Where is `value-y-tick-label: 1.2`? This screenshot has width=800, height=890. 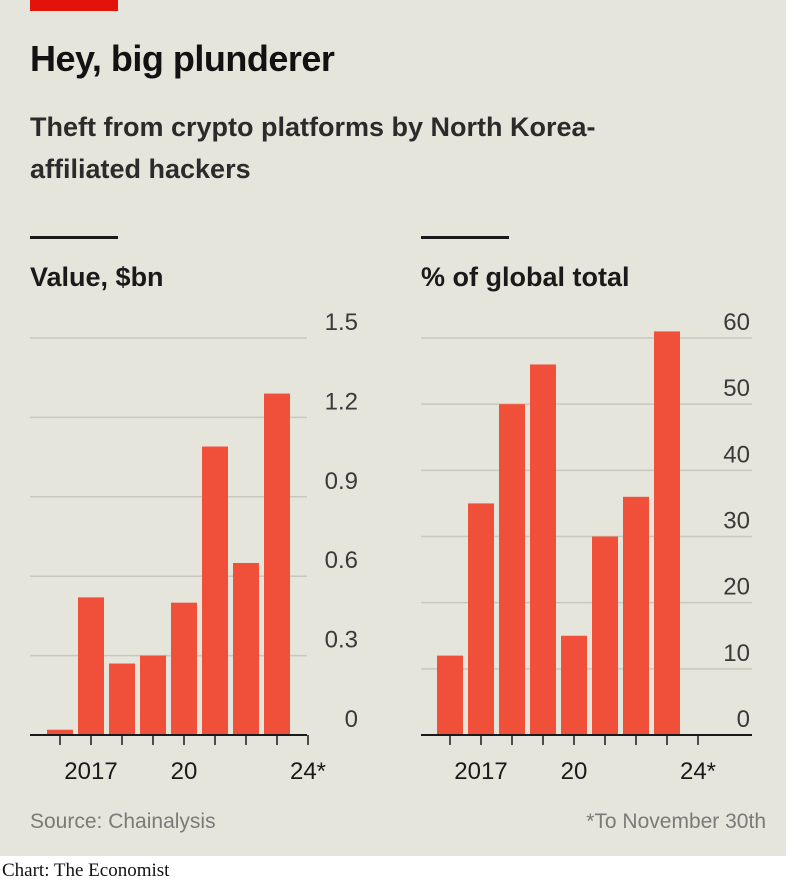 value-y-tick-label: 1.2 is located at coordinates (341, 401).